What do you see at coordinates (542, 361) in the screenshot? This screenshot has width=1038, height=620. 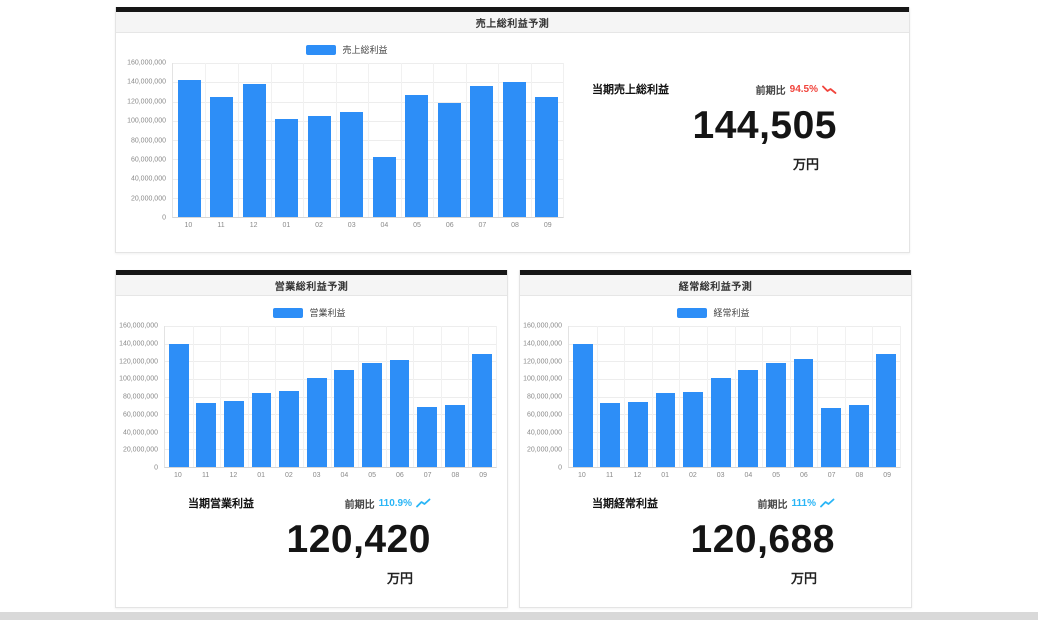 I see `y-axis-label: 120,000,000` at bounding box center [542, 361].